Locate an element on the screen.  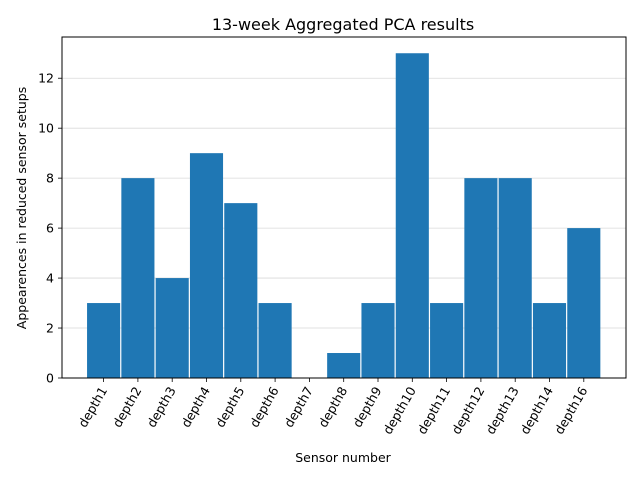
y-tick-label: 12 is located at coordinates (46, 78).